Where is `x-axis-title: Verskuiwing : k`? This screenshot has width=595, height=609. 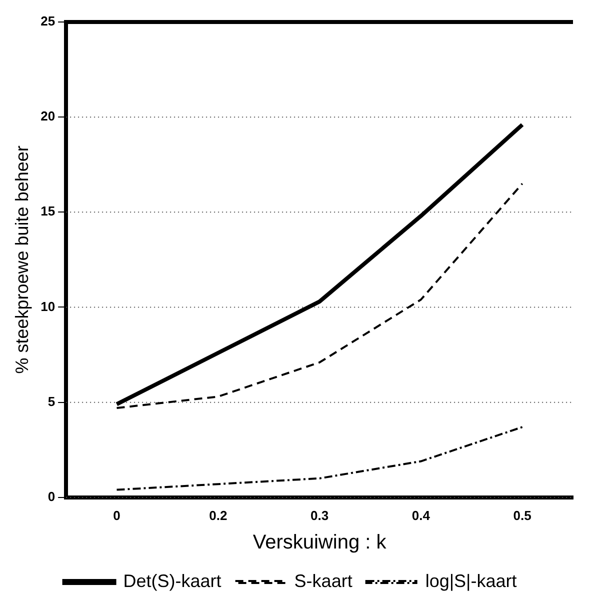 x-axis-title: Verskuiwing : k is located at coordinates (320, 543).